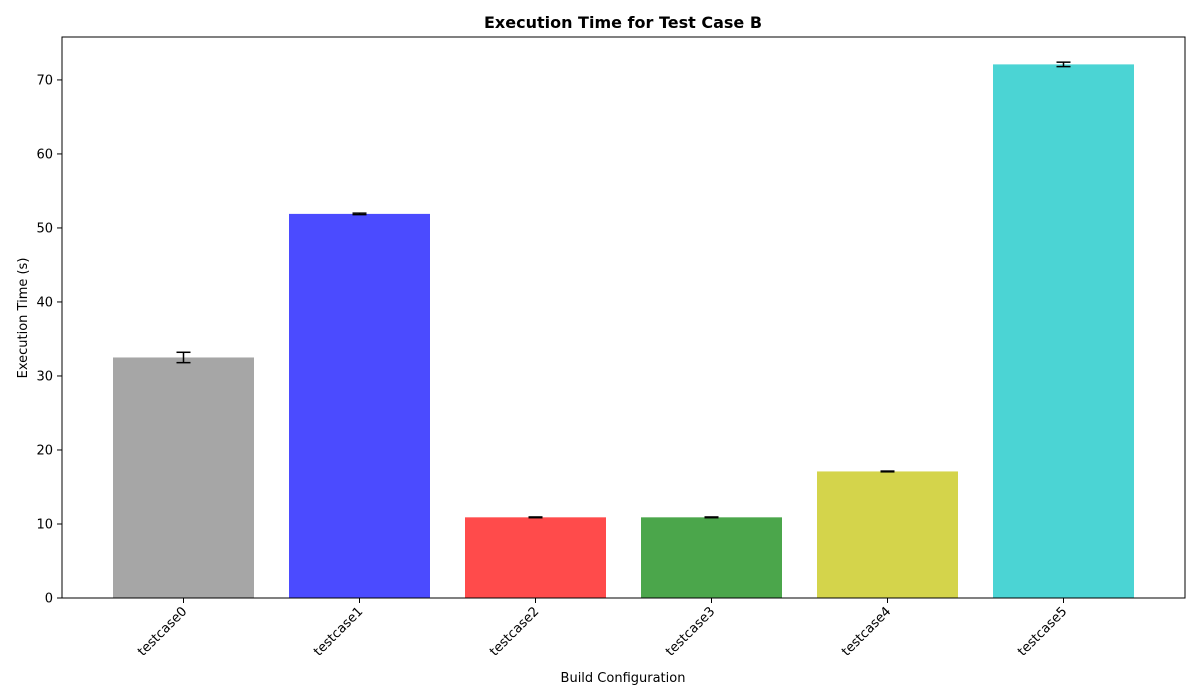  Describe the element at coordinates (183, 357) in the screenshot. I see `error-bar-testcase0` at that location.